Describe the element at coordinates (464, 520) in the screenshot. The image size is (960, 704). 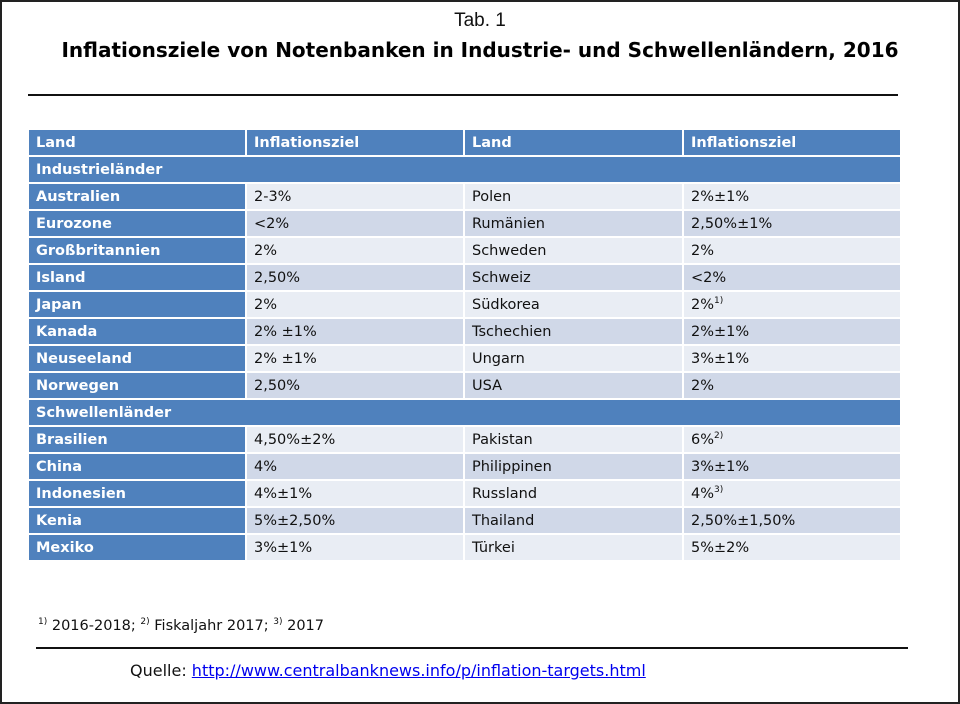
I see `table-row: Kenia 5%±2,50% Thailand 2,50%±1,50%` at that location.